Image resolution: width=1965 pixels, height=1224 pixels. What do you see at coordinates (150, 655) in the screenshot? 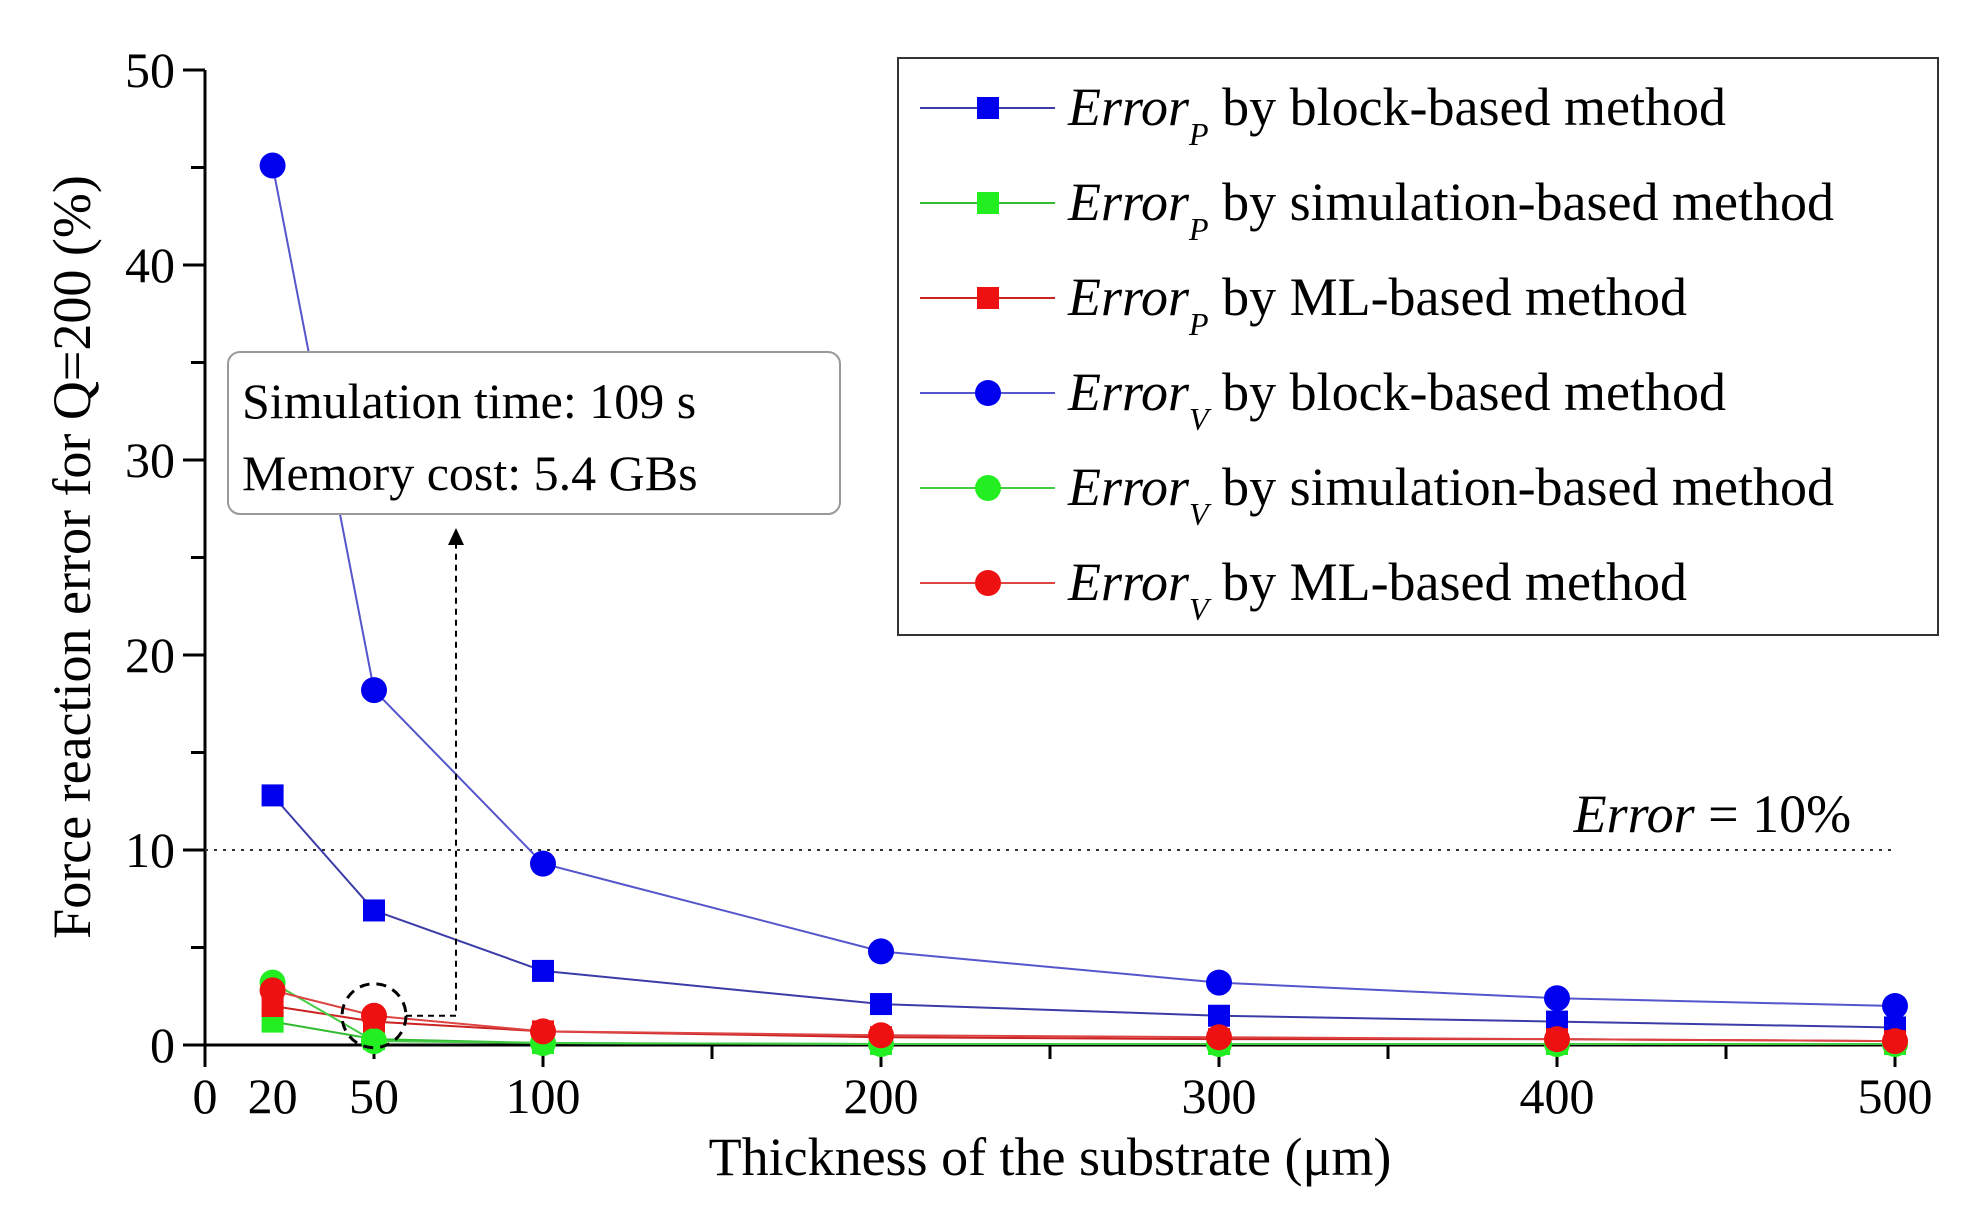
I see `y-tick-label: 20` at bounding box center [150, 655].